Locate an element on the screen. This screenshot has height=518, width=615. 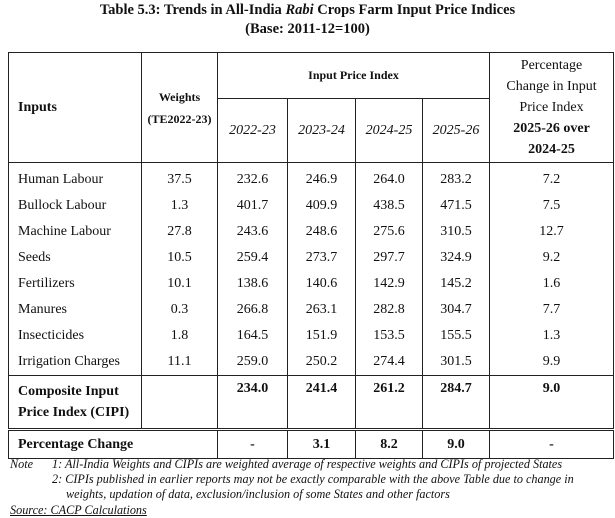
title-suffix: Crops Farm Input Price Indices is located at coordinates (414, 10).